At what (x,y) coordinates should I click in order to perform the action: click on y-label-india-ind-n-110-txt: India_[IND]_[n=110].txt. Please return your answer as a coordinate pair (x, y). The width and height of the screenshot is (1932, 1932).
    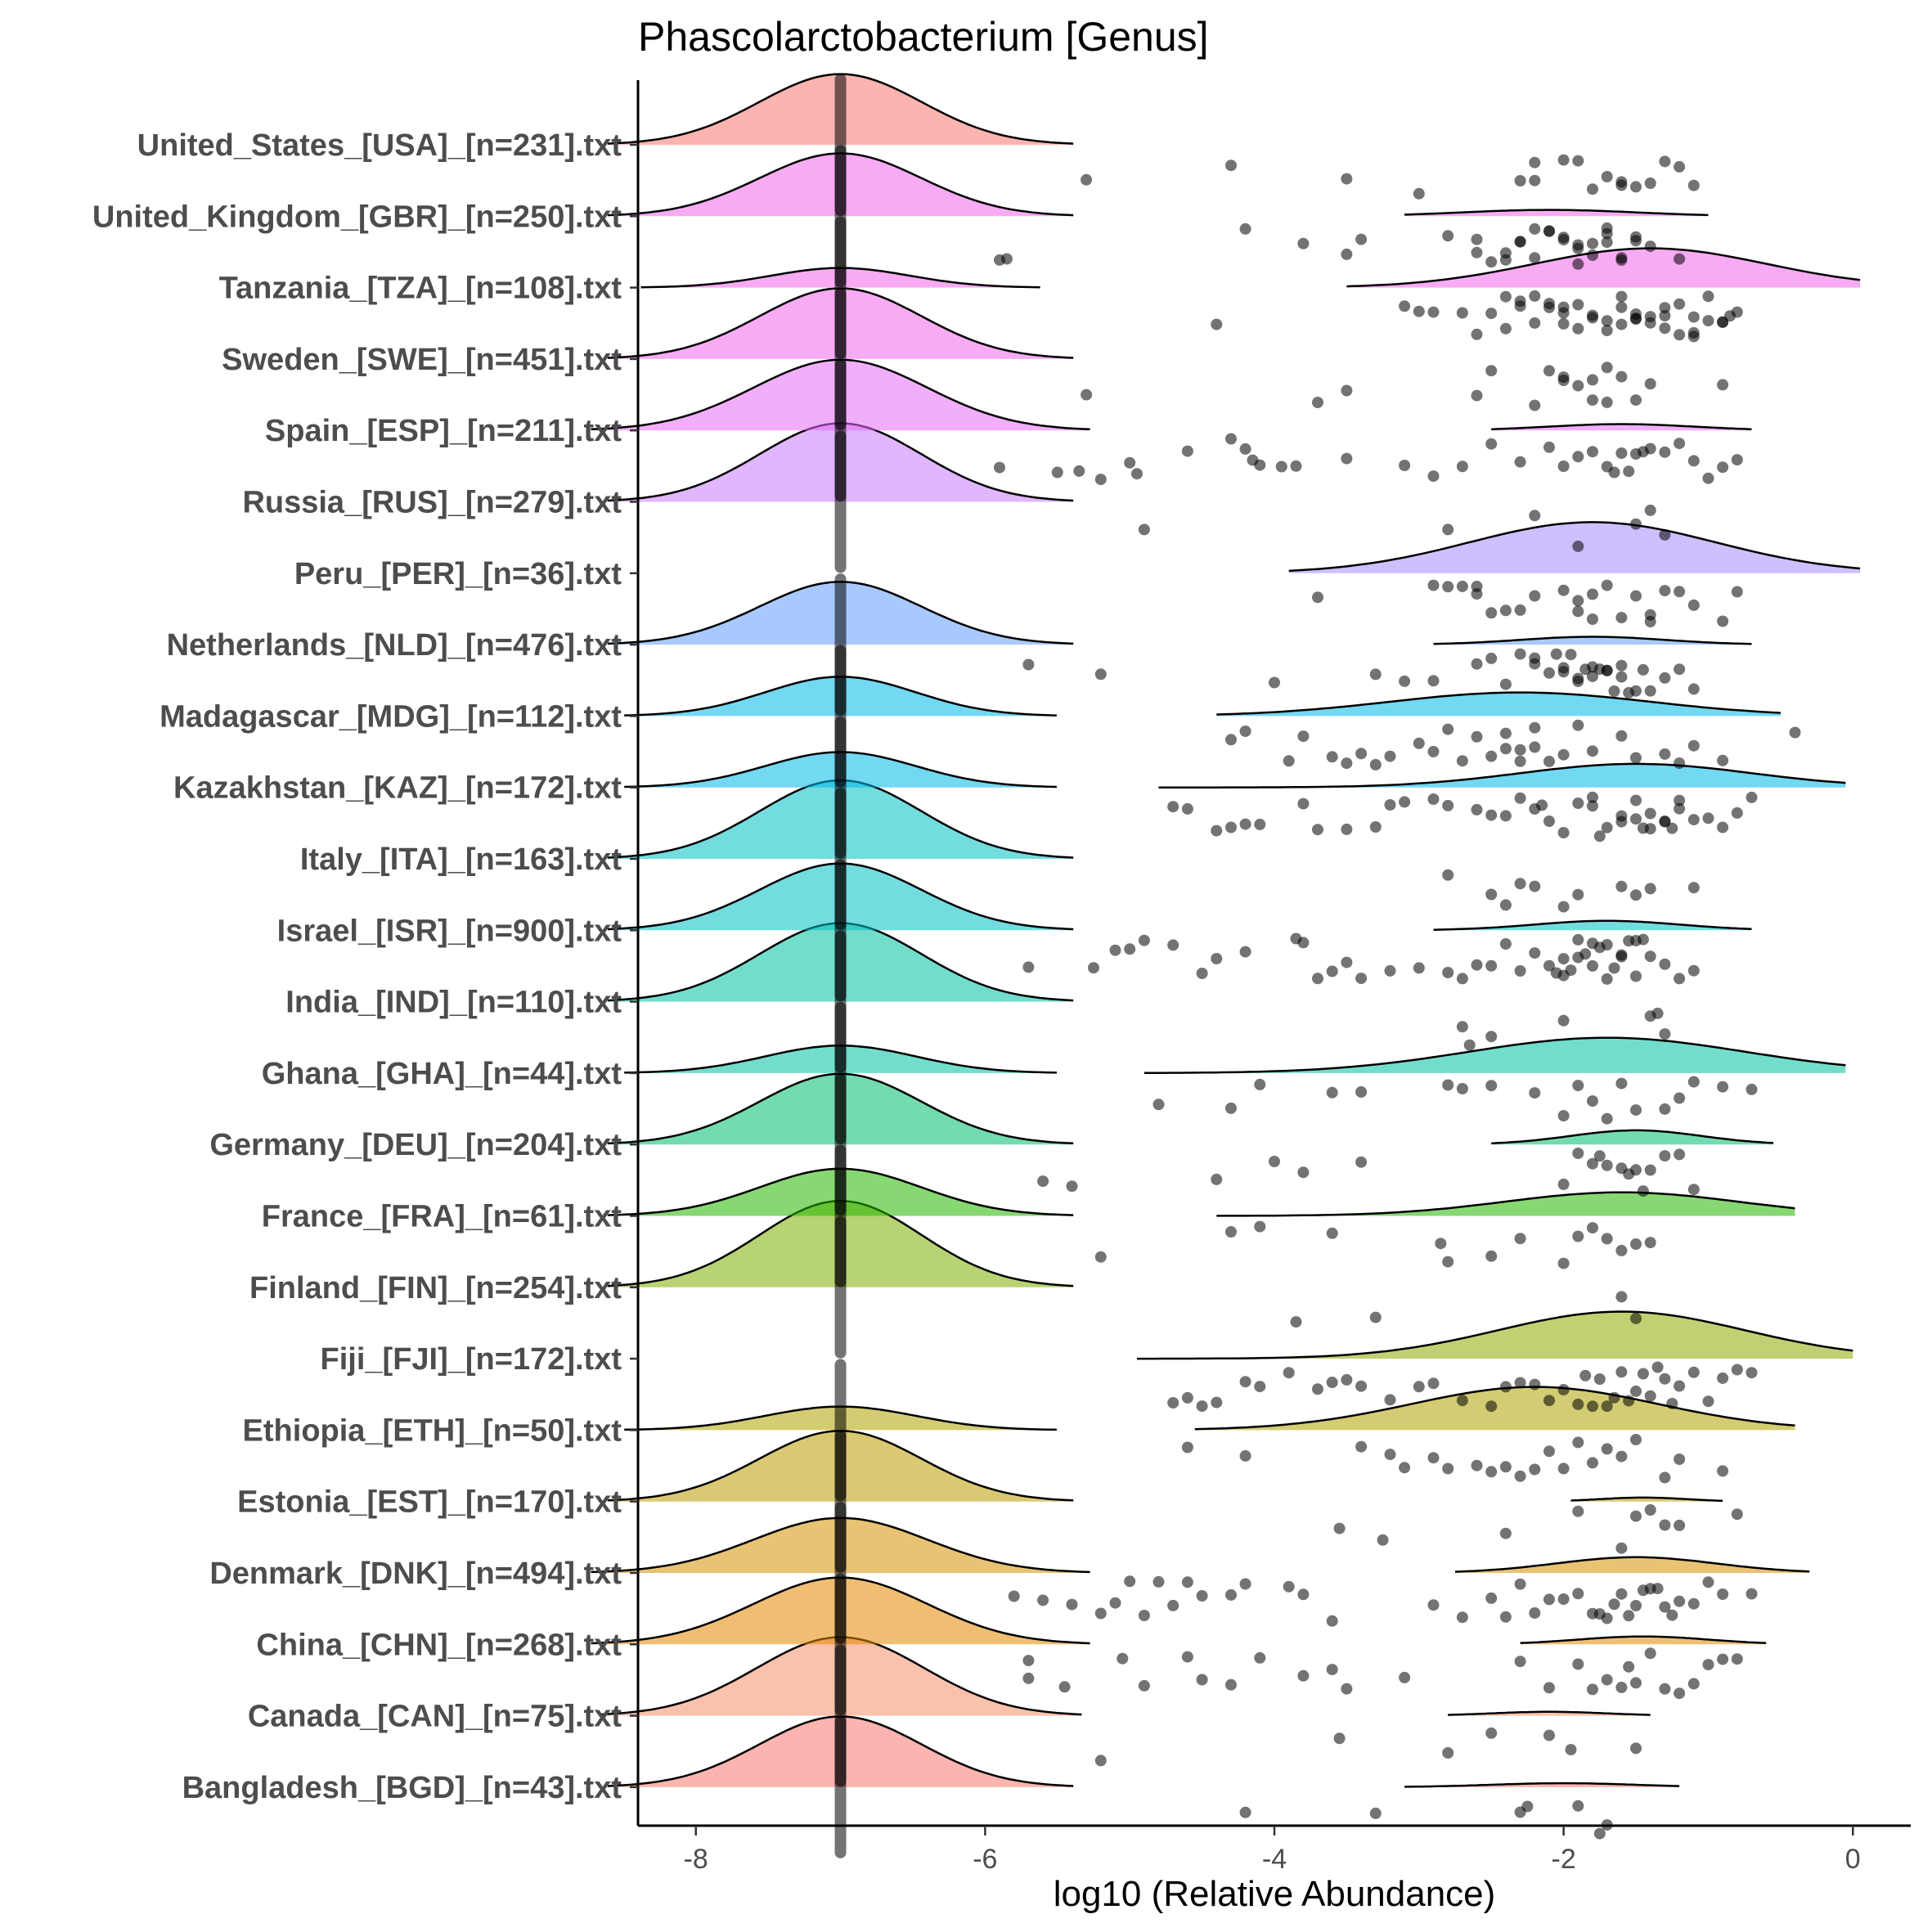
    Looking at the image, I should click on (453, 1003).